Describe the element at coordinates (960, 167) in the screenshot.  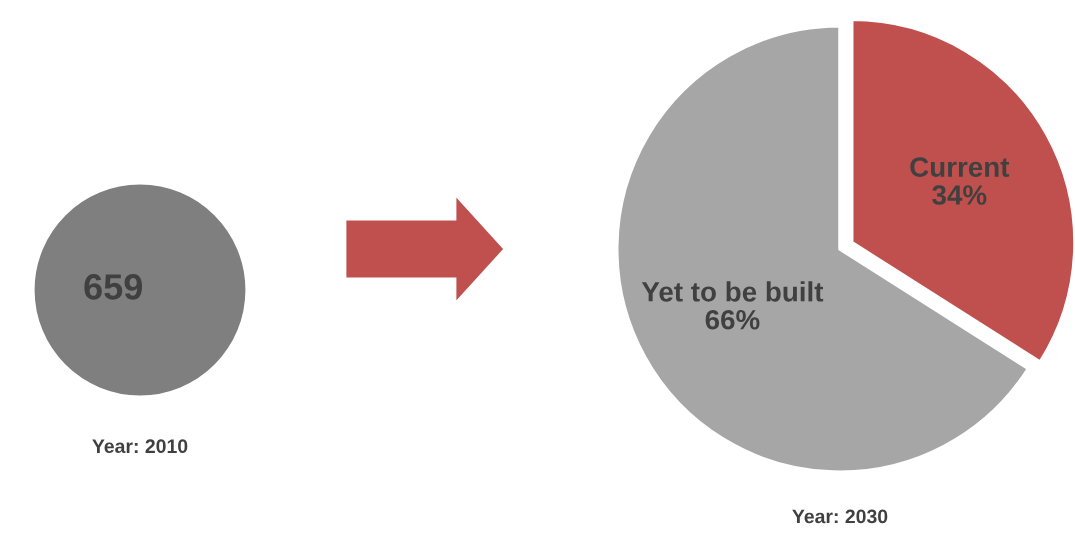
I see `slice-label: Current` at that location.